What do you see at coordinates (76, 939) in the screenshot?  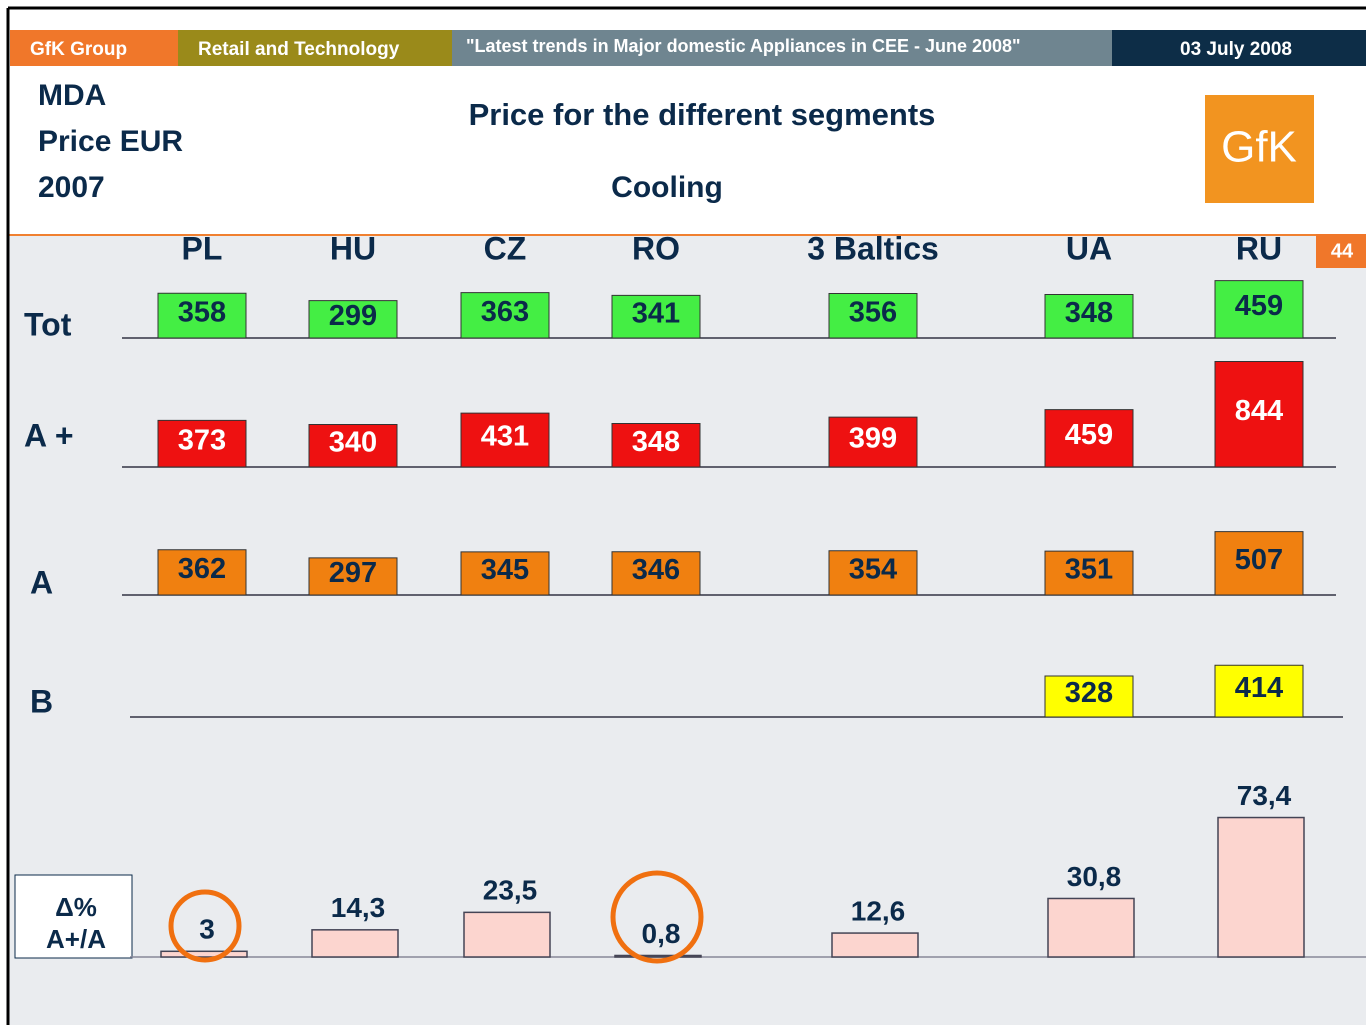 I see `delta-row-label-line: A+/A` at bounding box center [76, 939].